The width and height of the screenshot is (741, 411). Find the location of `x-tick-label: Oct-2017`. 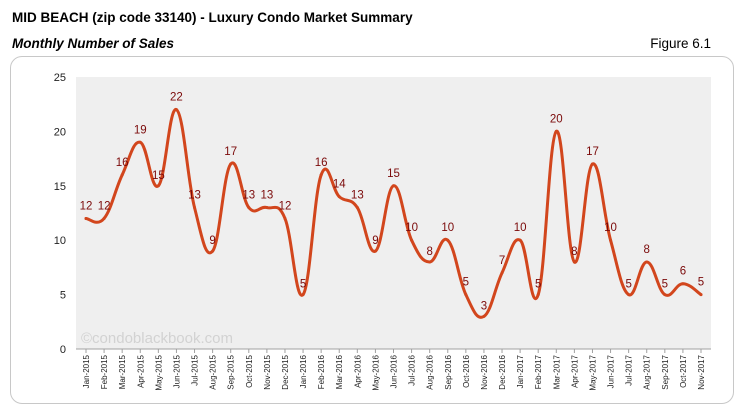

x-tick-label: Oct-2017 is located at coordinates (683, 370).